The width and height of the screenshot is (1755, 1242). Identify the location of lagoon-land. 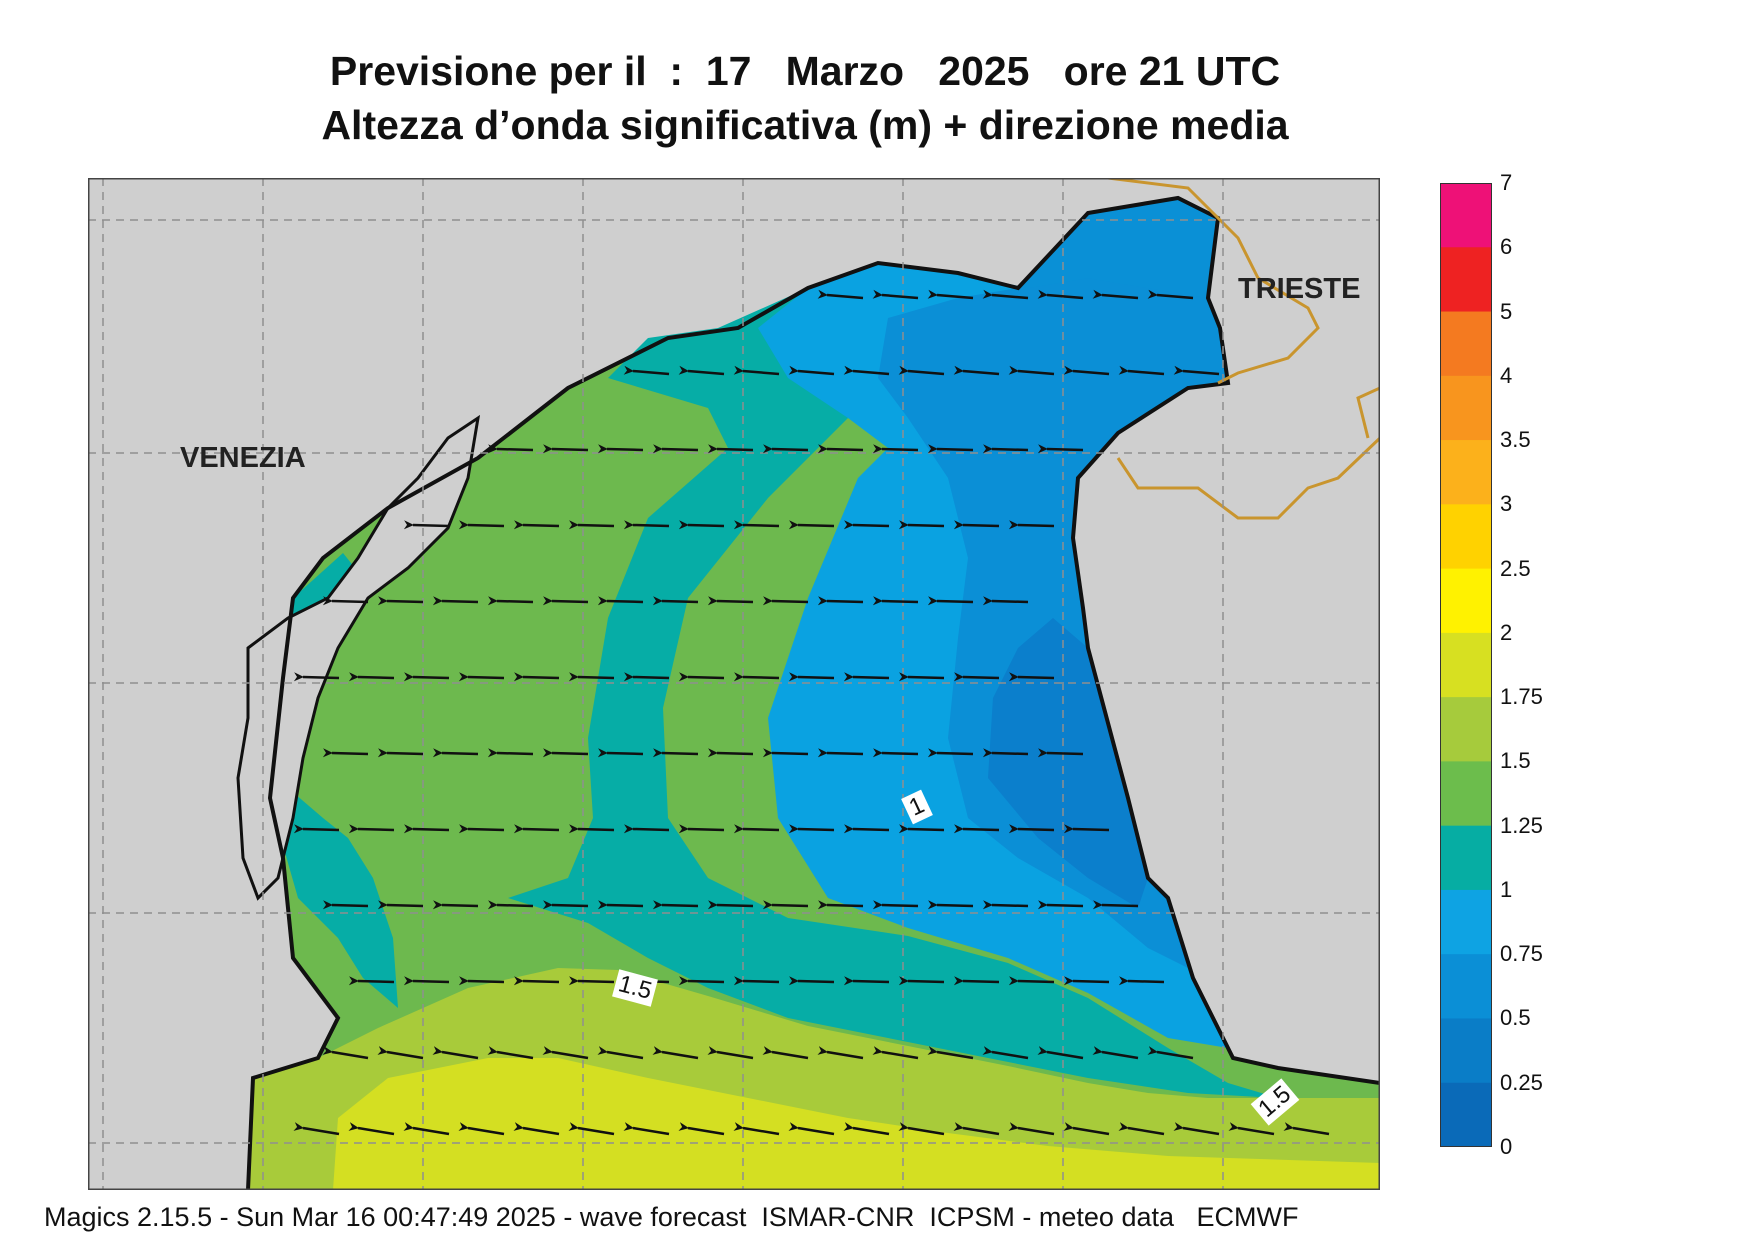
(358, 657).